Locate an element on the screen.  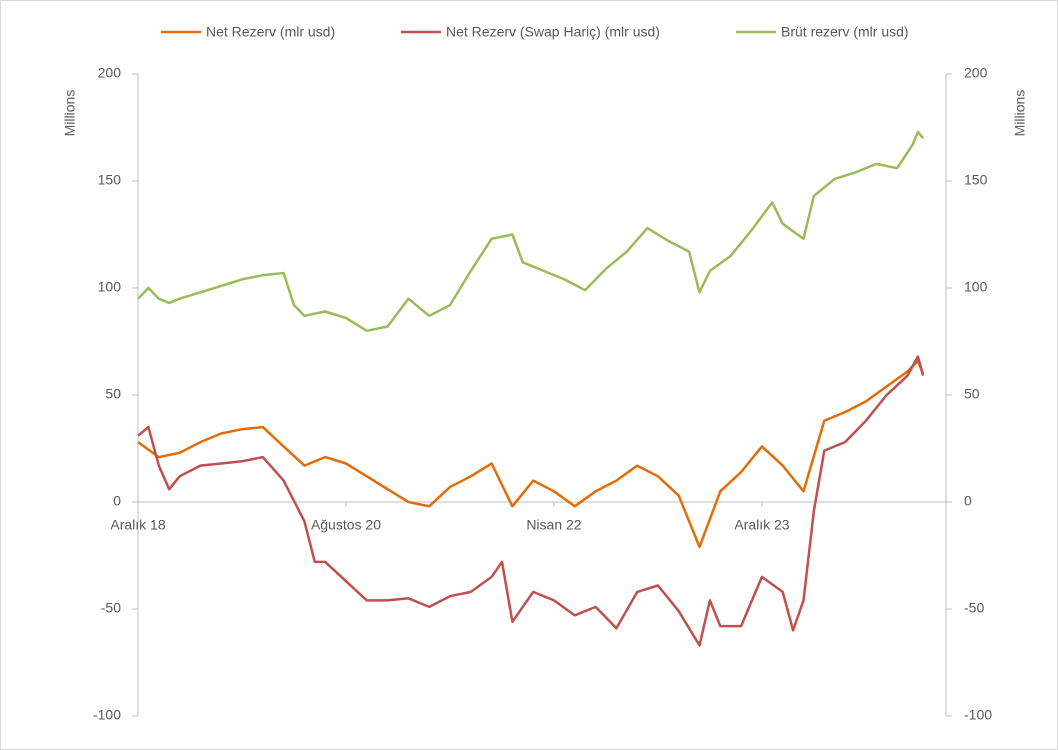
x-tick-label: Aralık 18 is located at coordinates (137, 525).